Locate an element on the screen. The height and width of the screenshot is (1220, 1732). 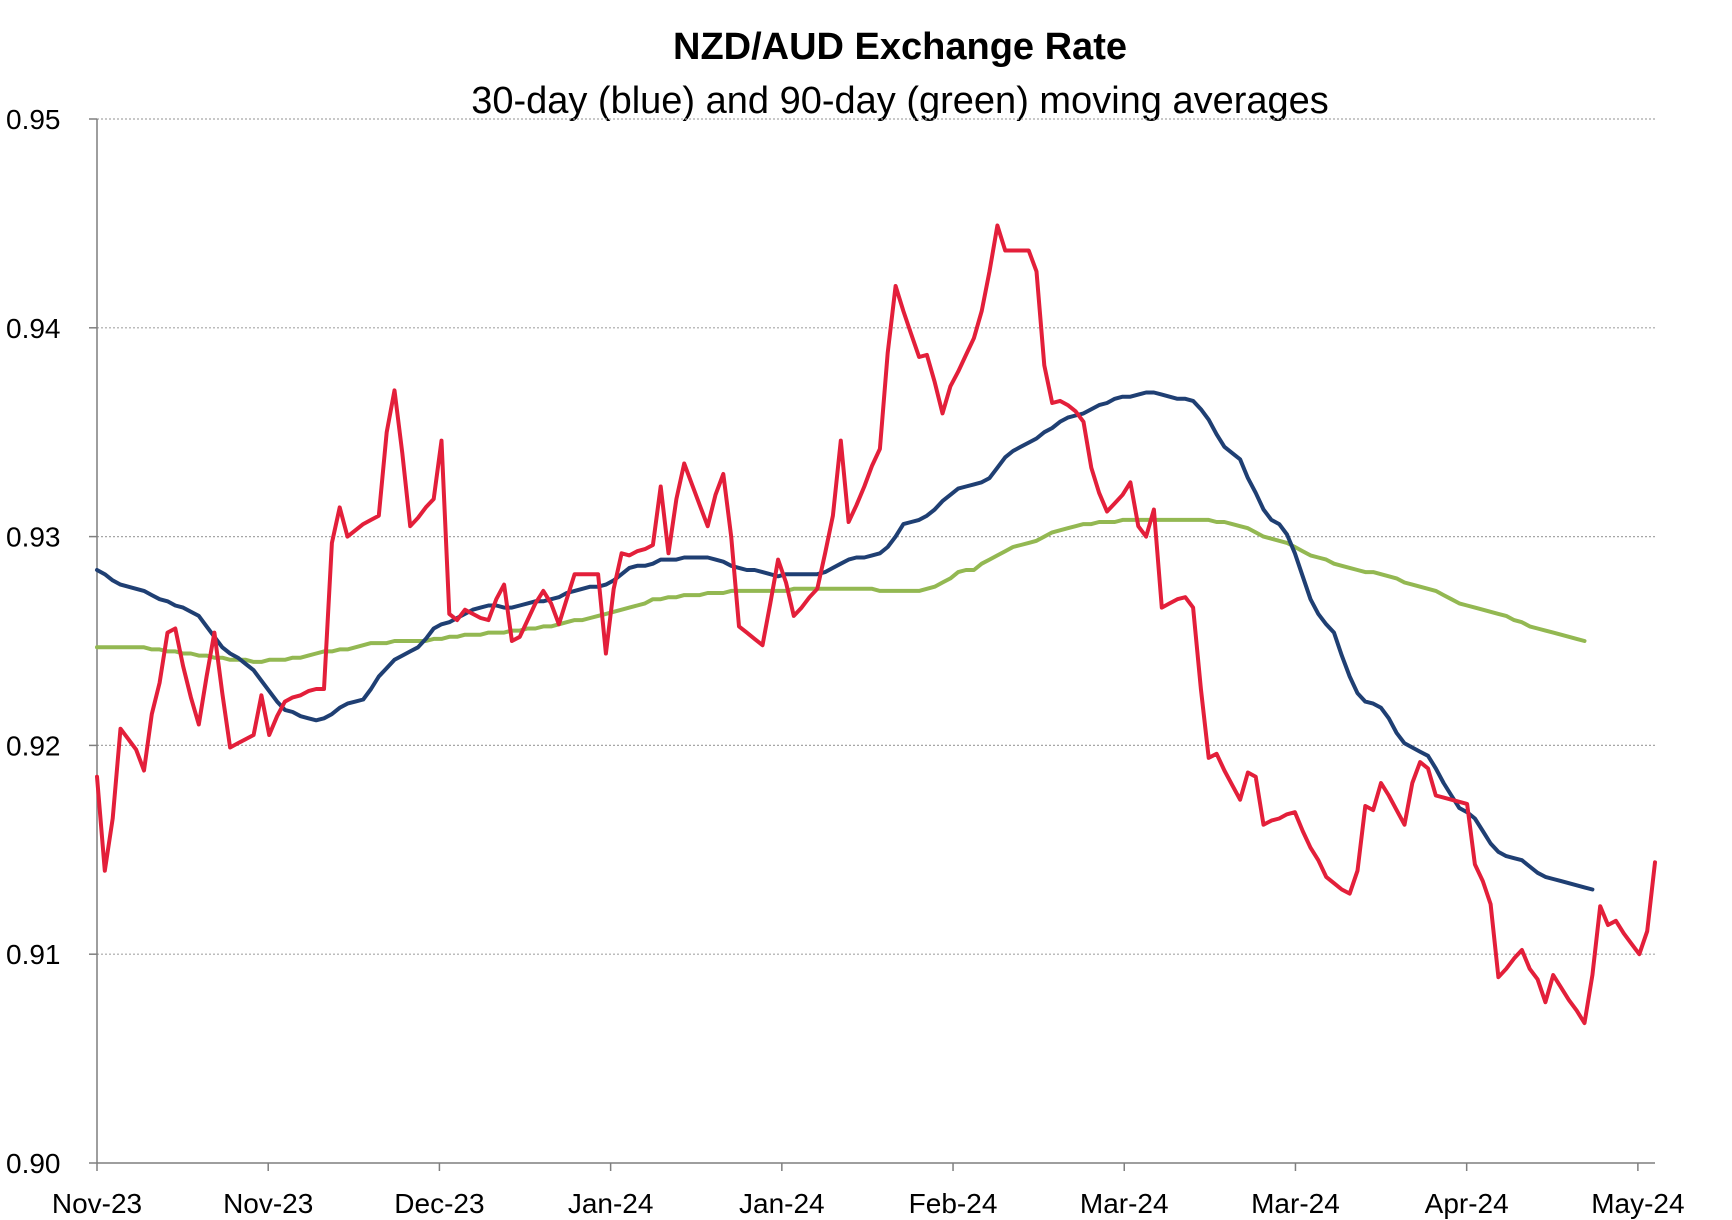
x-tick-label: Feb-24 is located at coordinates (953, 1203).